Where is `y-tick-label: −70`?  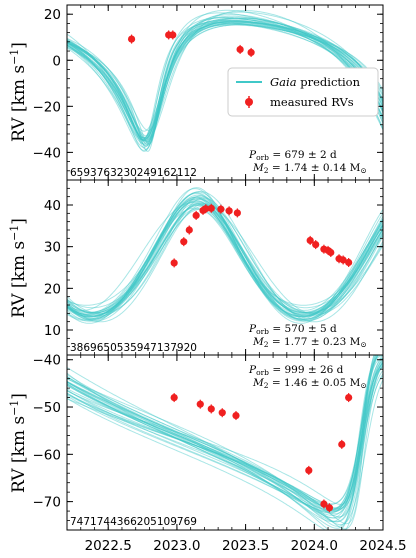 y-tick-label: −70 is located at coordinates (47, 503).